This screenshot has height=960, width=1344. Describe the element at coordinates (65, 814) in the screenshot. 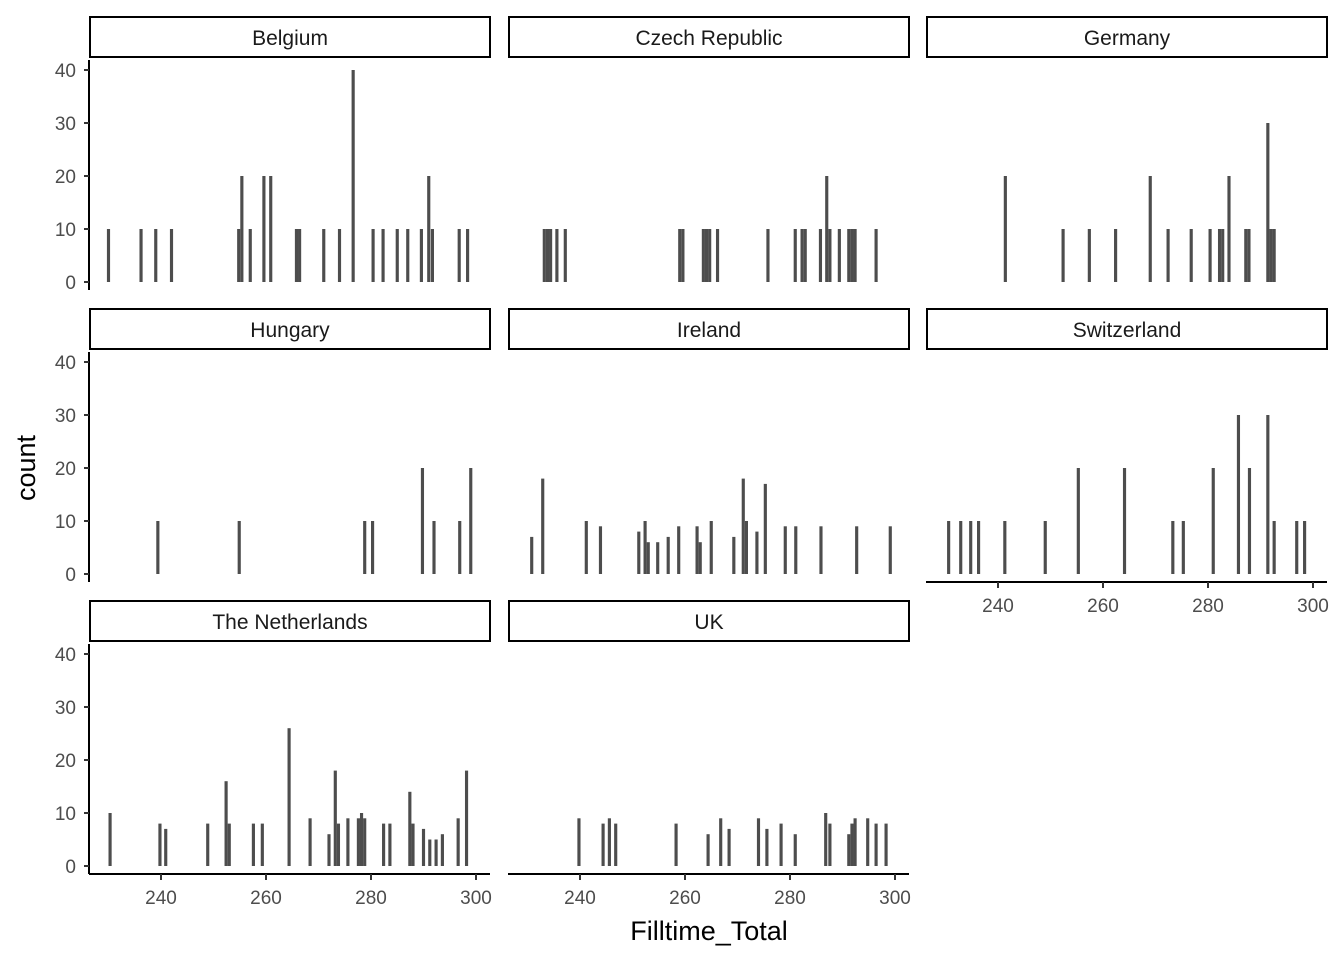

I see `y-tick-label: 10` at that location.